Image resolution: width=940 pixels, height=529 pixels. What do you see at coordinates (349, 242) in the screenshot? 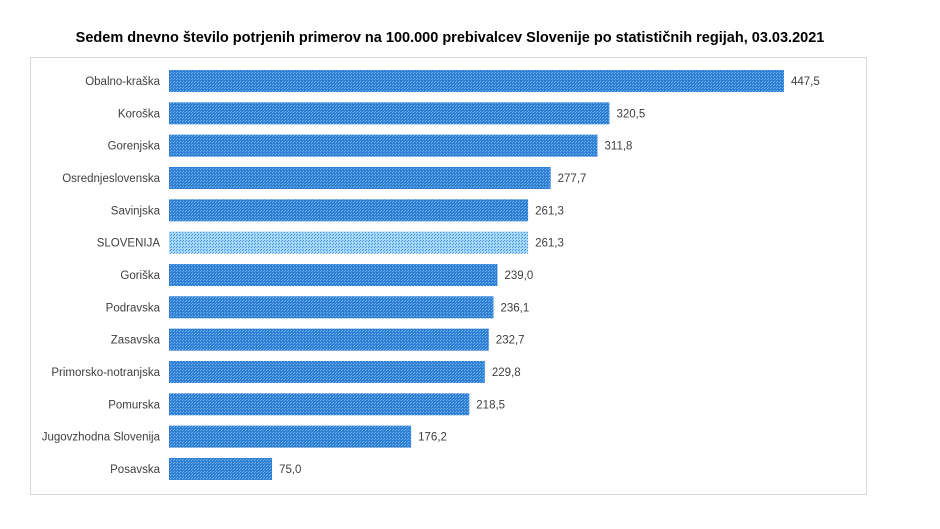
I see `bar-slovenija` at bounding box center [349, 242].